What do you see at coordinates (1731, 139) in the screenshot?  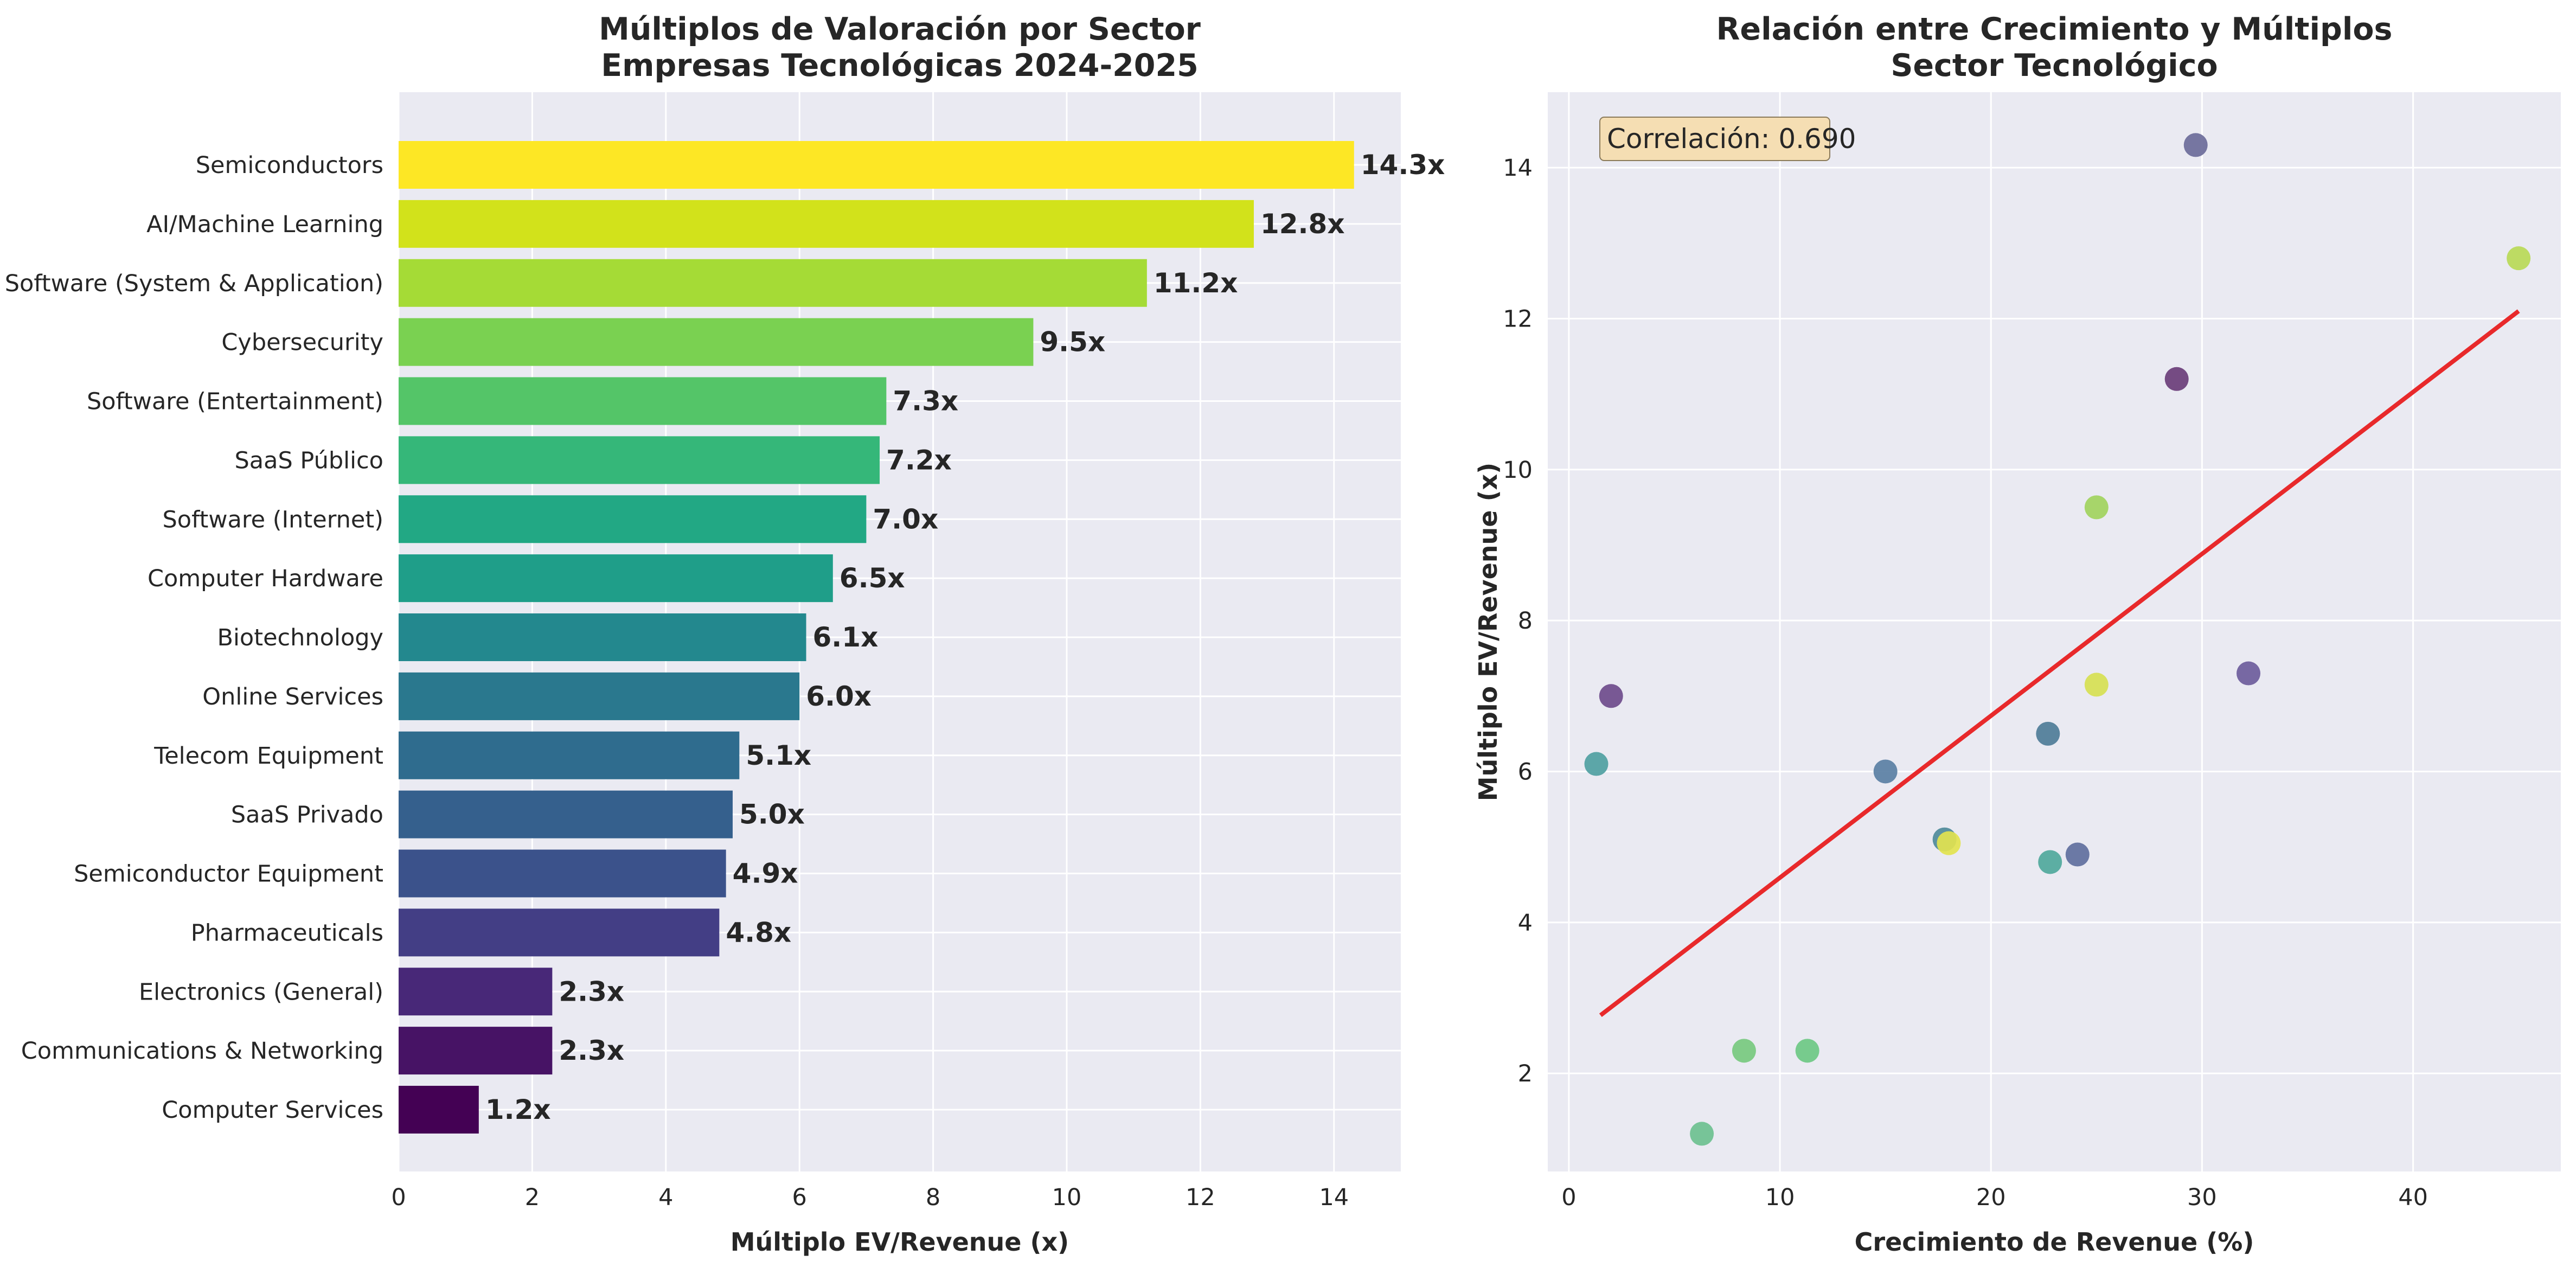 I see `correlation-text: Correlación: 0.690` at bounding box center [1731, 139].